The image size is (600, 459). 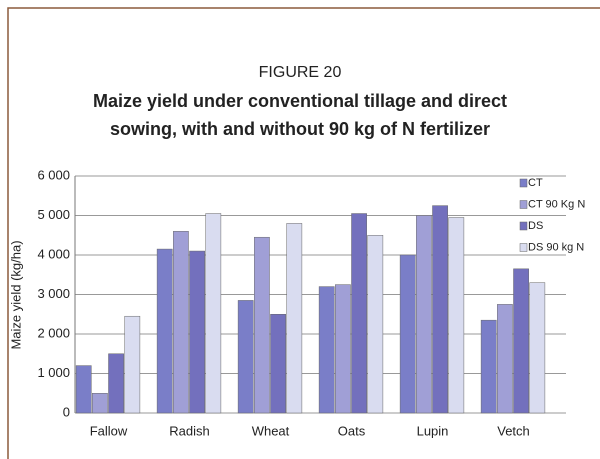 I want to click on legend-label: DS, so click(x=535, y=226).